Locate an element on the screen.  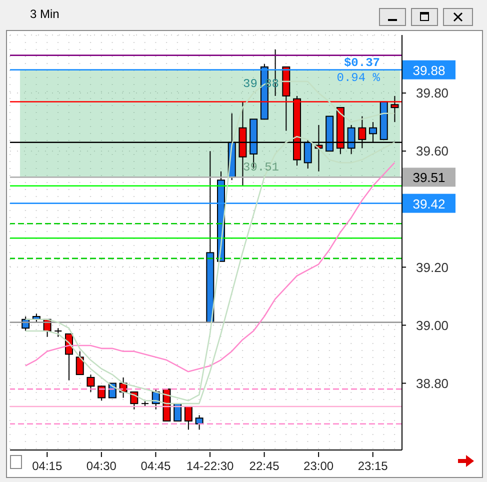
x-tick-label: 04:15 is located at coordinates (47, 466).